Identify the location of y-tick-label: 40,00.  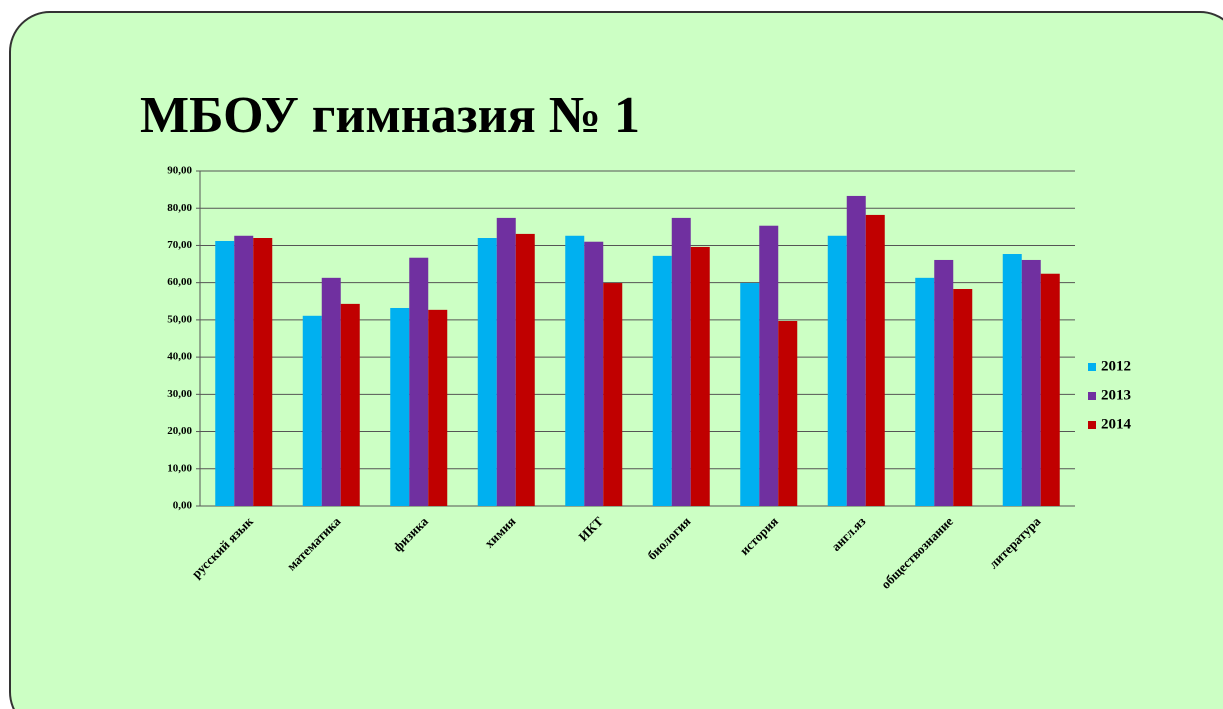
(179, 357).